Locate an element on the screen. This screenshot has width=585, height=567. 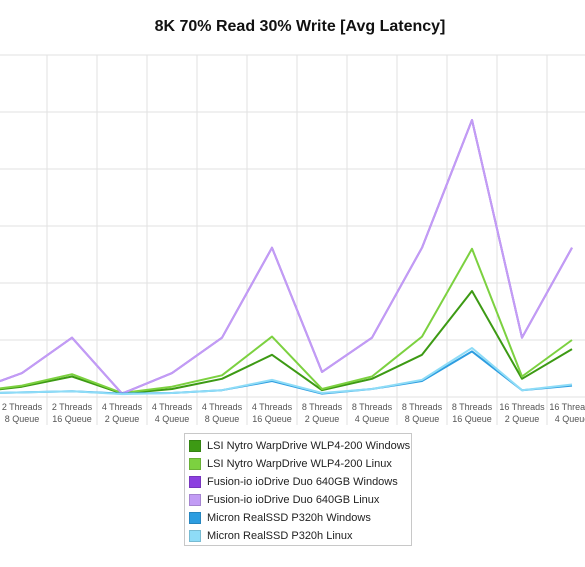
legend-item: LSI Nytro WarpDrive WLP4-200 Linux is located at coordinates (300, 464).